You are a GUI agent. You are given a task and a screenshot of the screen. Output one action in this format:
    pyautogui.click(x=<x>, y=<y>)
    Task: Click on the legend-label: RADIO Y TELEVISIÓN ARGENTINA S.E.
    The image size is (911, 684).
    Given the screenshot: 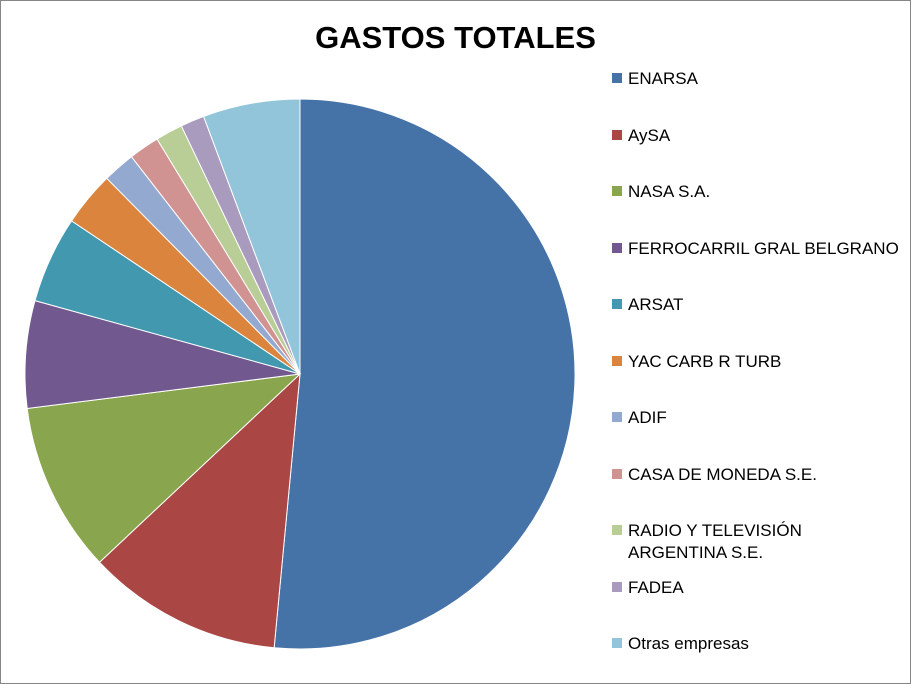 What is the action you would take?
    pyautogui.click(x=715, y=541)
    